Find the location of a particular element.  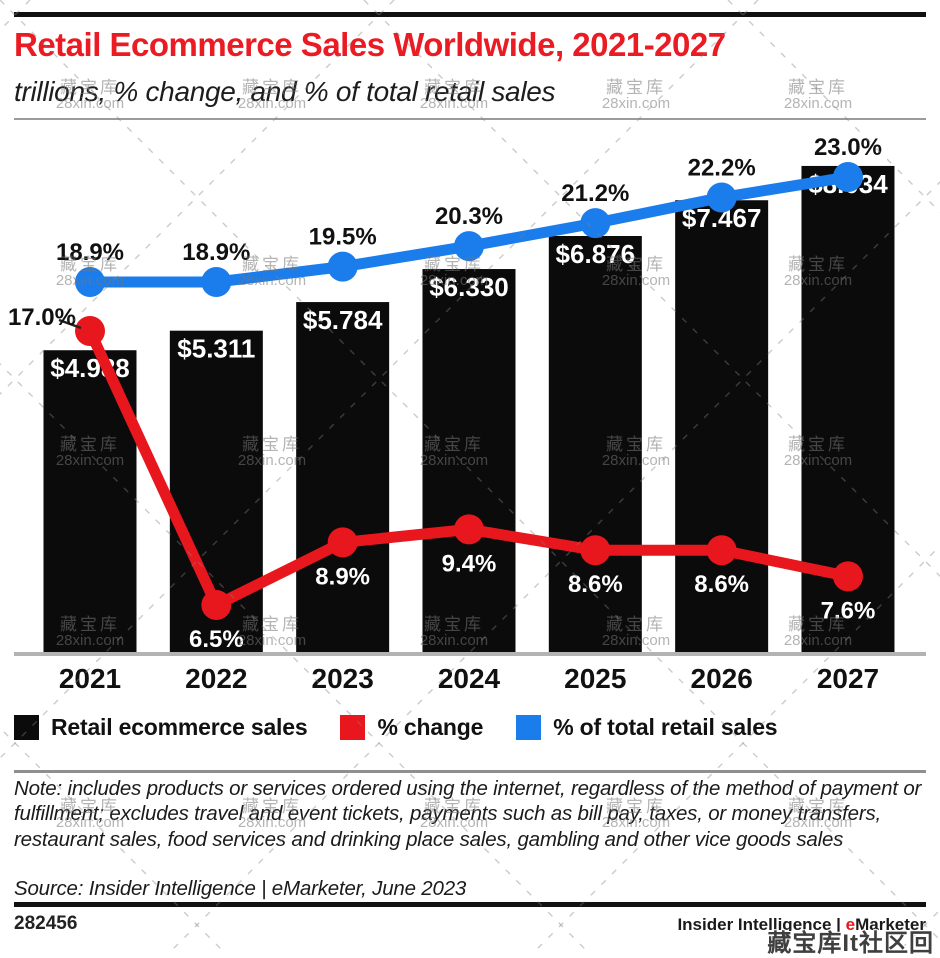

bar-value-label-2025: $6.876 is located at coordinates (596, 254).